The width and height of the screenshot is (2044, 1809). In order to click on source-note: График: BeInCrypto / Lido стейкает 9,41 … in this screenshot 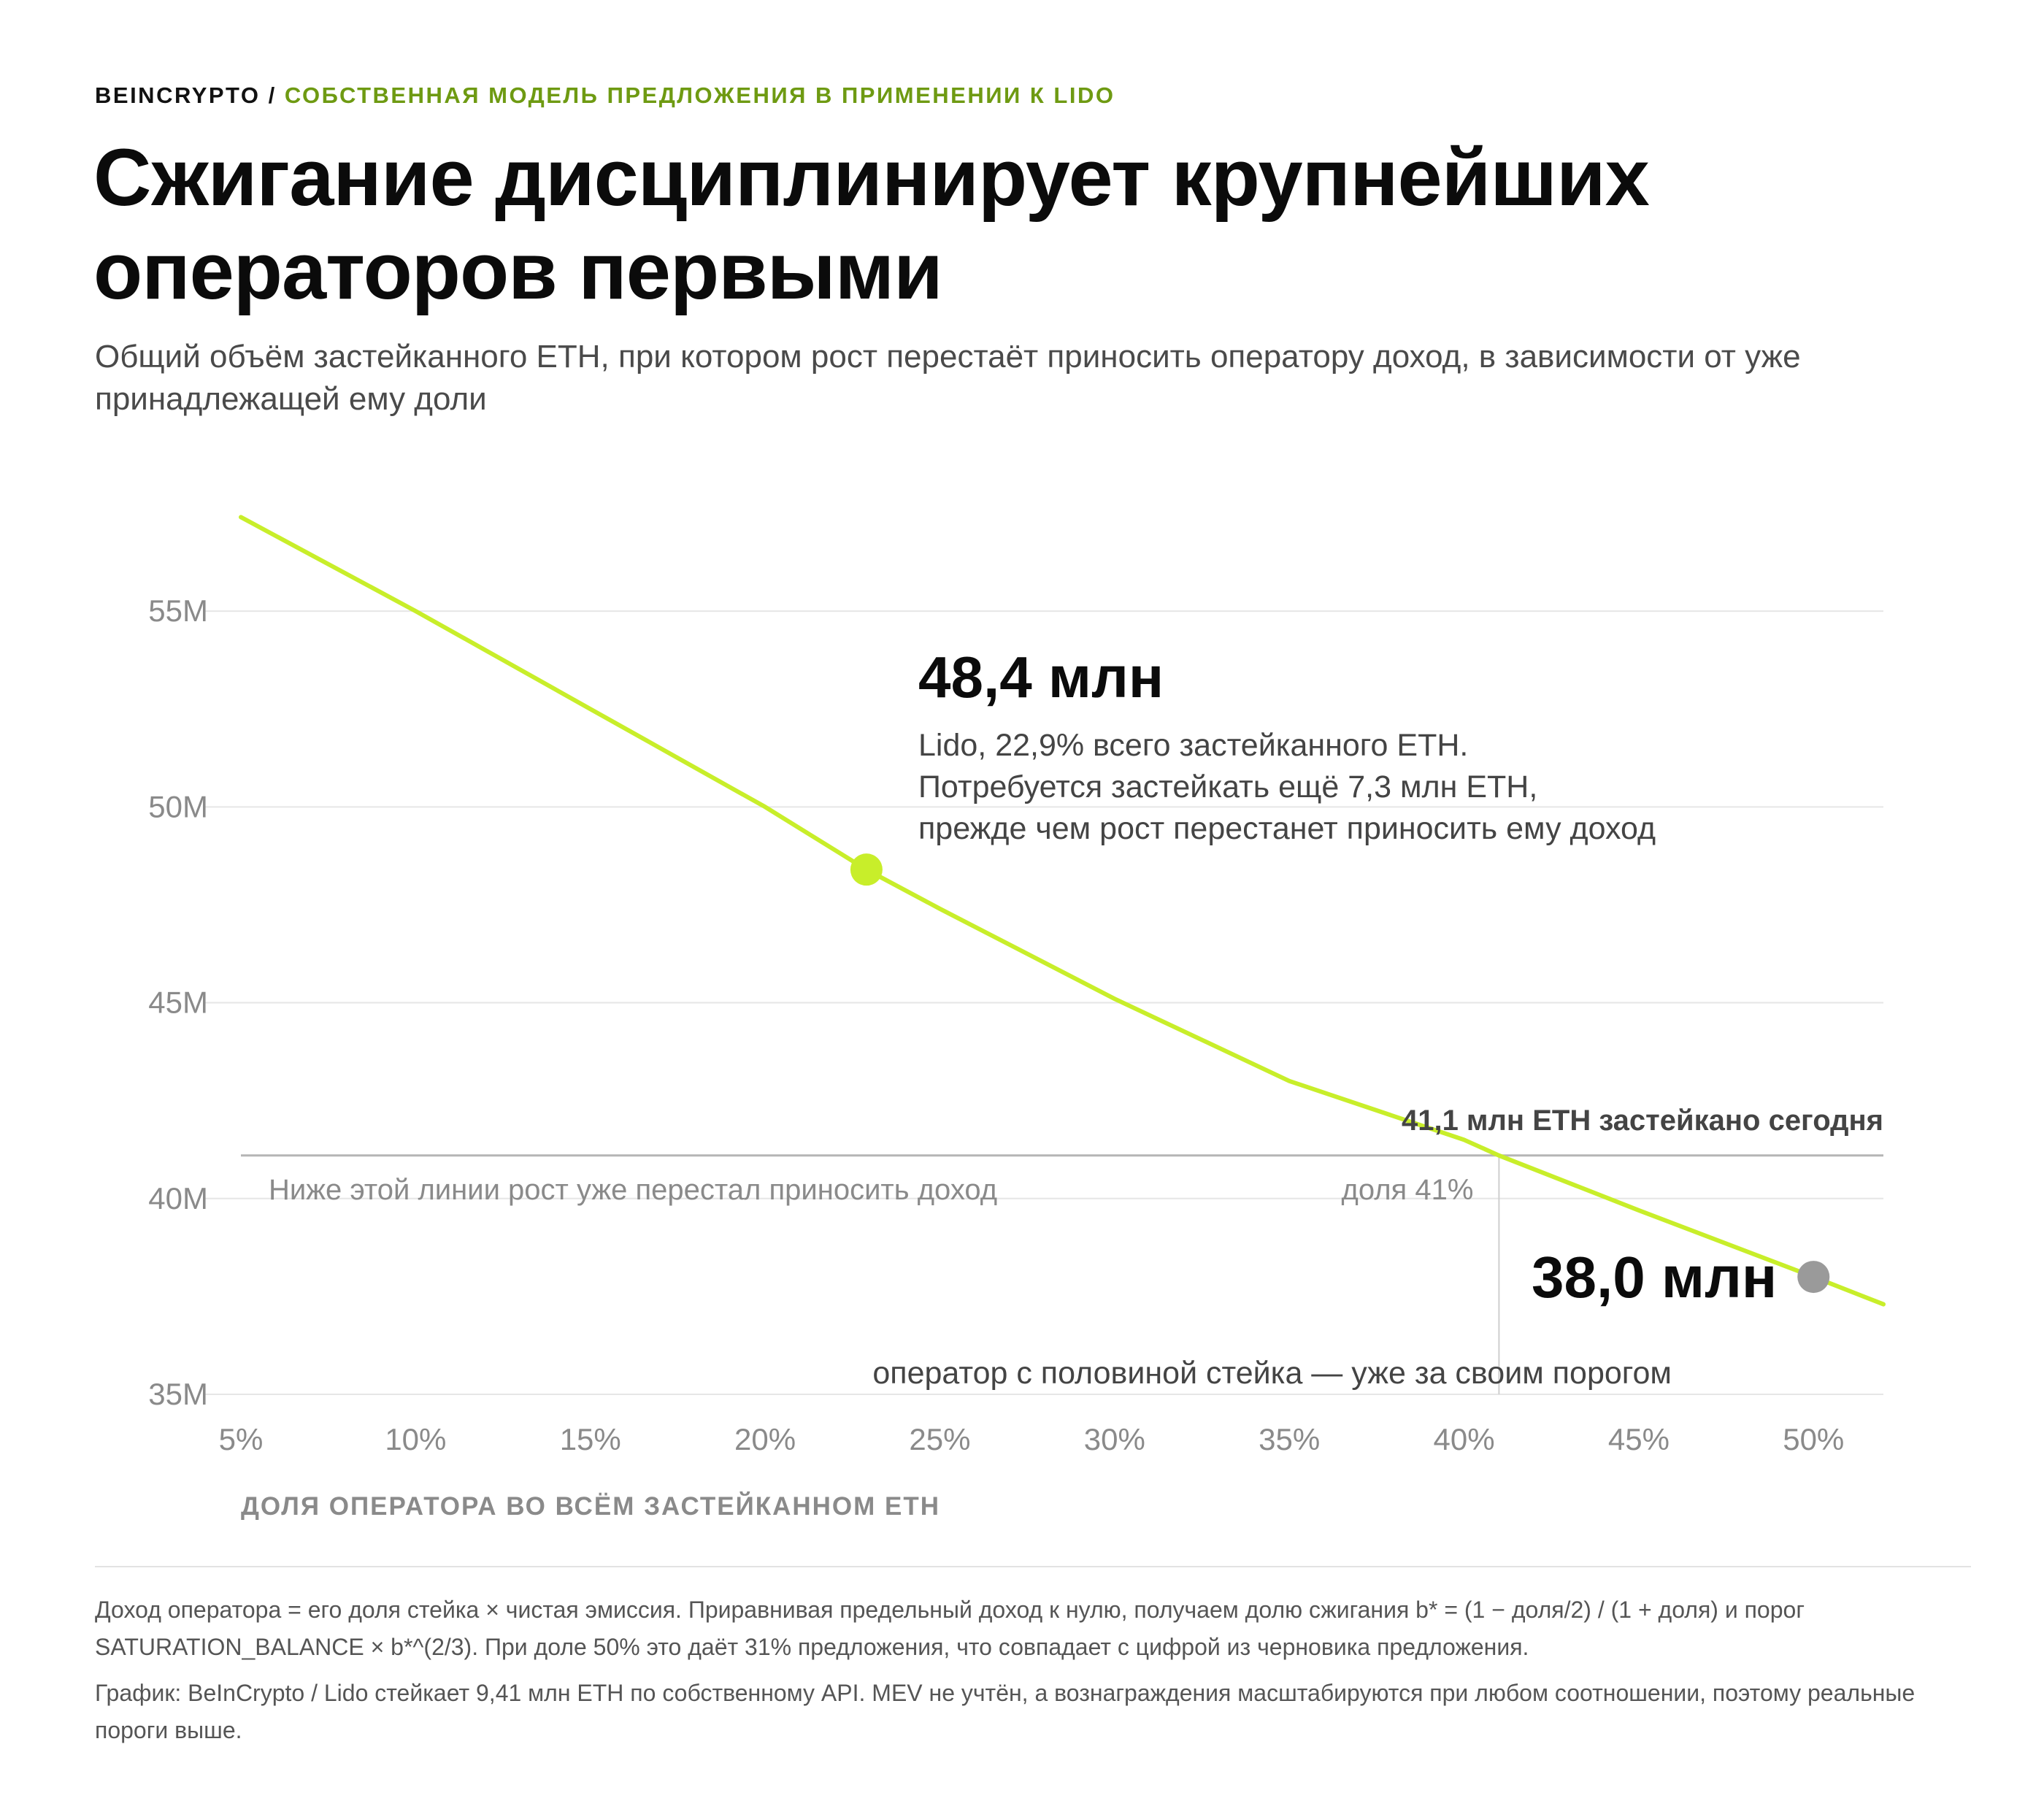, I will do `click(1005, 1711)`.